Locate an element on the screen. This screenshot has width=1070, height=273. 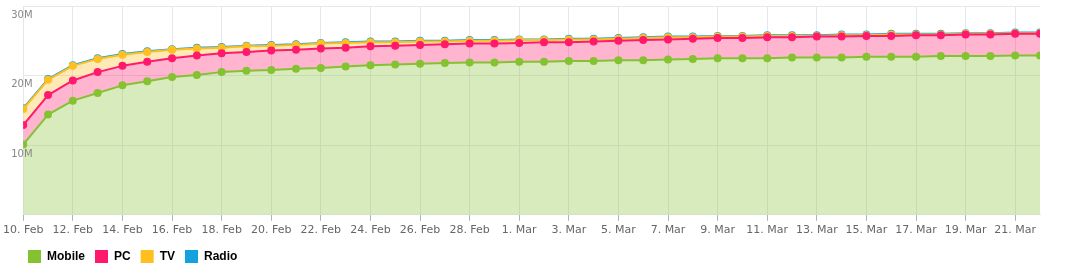
x-tick-label: 10. Feb is located at coordinates (23, 230).